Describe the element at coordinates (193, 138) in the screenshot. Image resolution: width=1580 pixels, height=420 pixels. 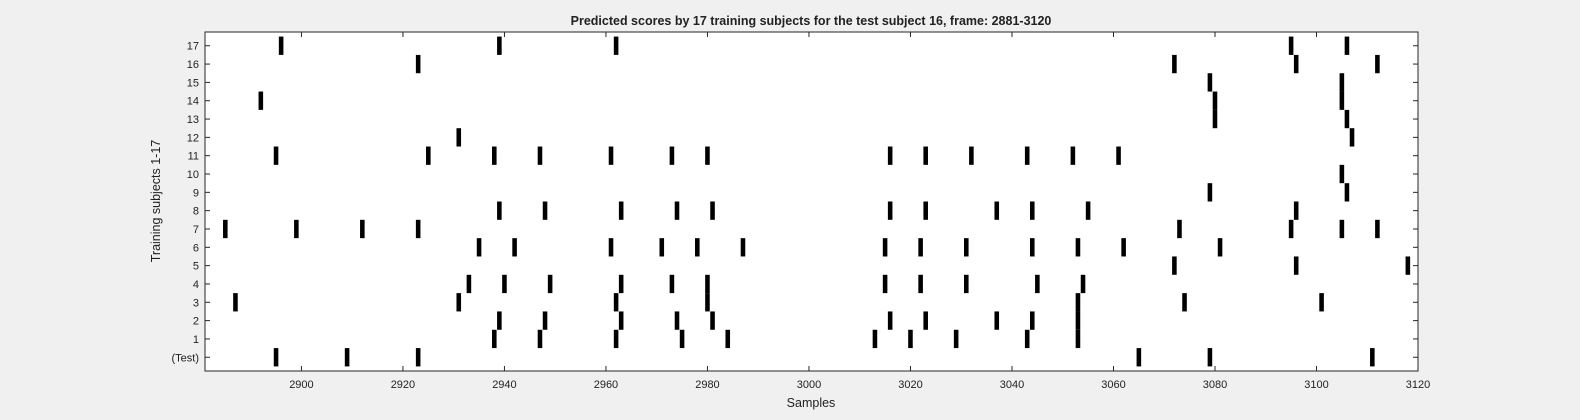
I see `y-tick-label: 12` at that location.